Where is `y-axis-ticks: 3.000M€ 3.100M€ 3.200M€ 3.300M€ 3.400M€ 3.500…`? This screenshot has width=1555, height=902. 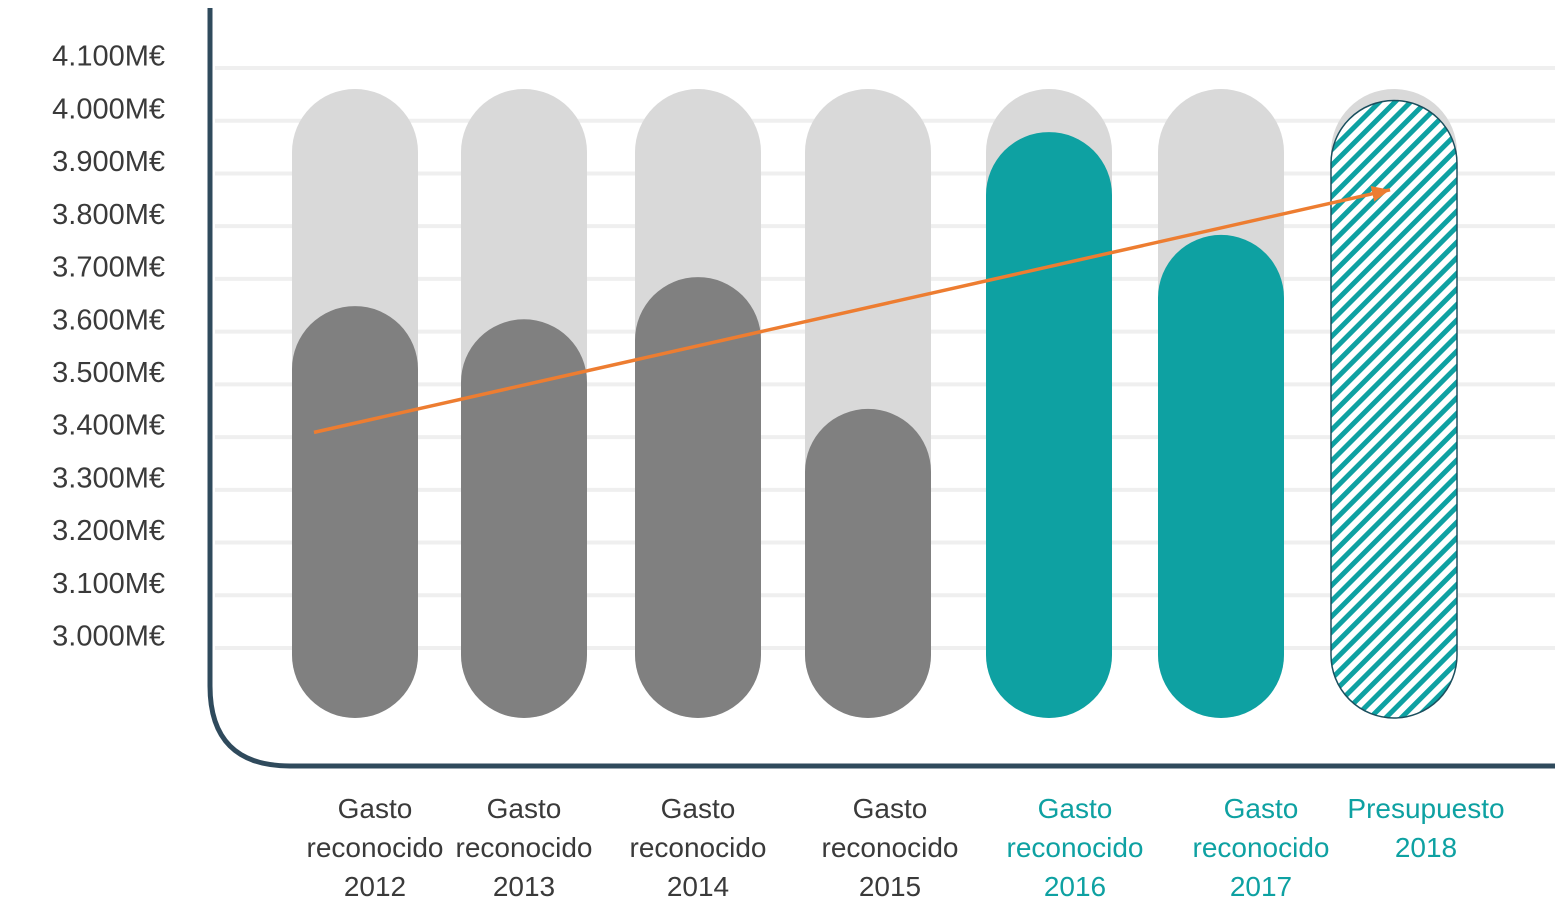
y-axis-ticks: 3.000M€ 3.100M€ 3.200M€ 3.300M€ 3.400M€ 3.500… is located at coordinates (108, 347).